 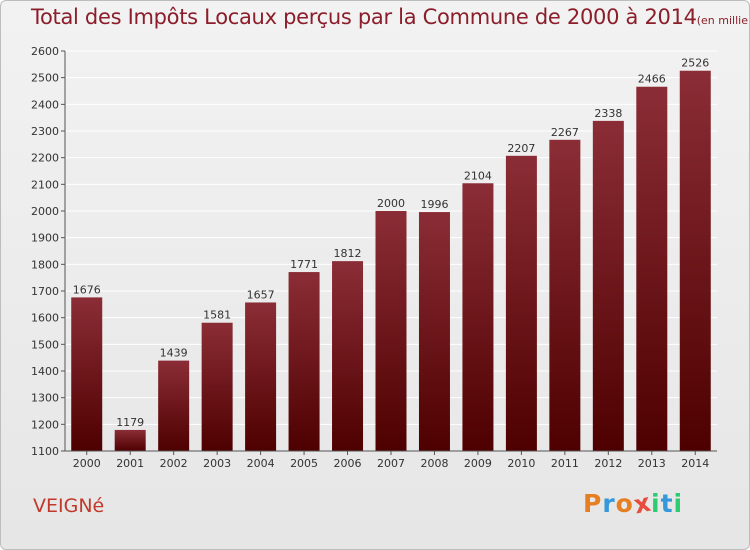 I want to click on y-tick-label: 1200, so click(x=45, y=424).